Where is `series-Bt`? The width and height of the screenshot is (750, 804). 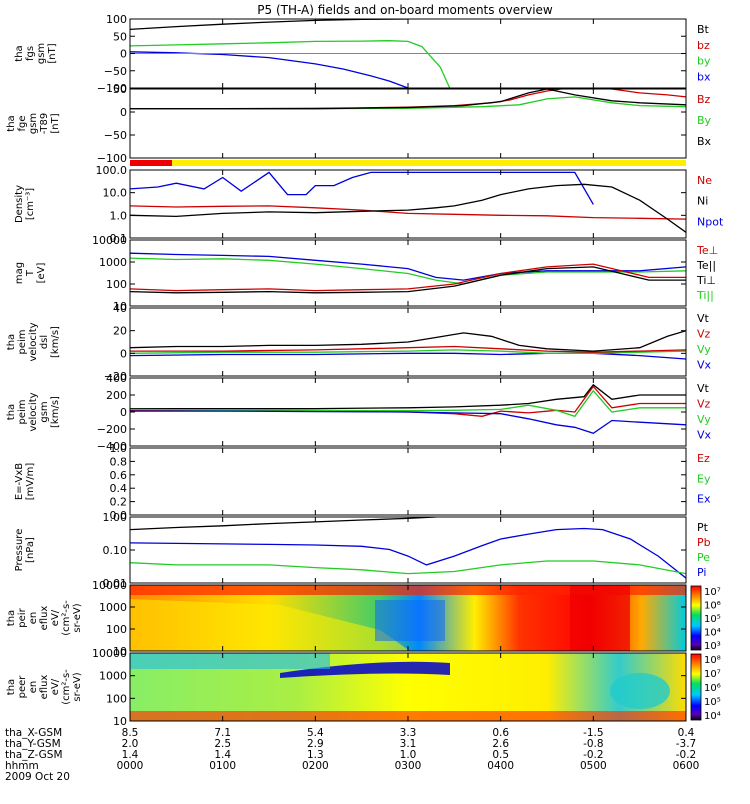
series-Bt is located at coordinates (269, 25).